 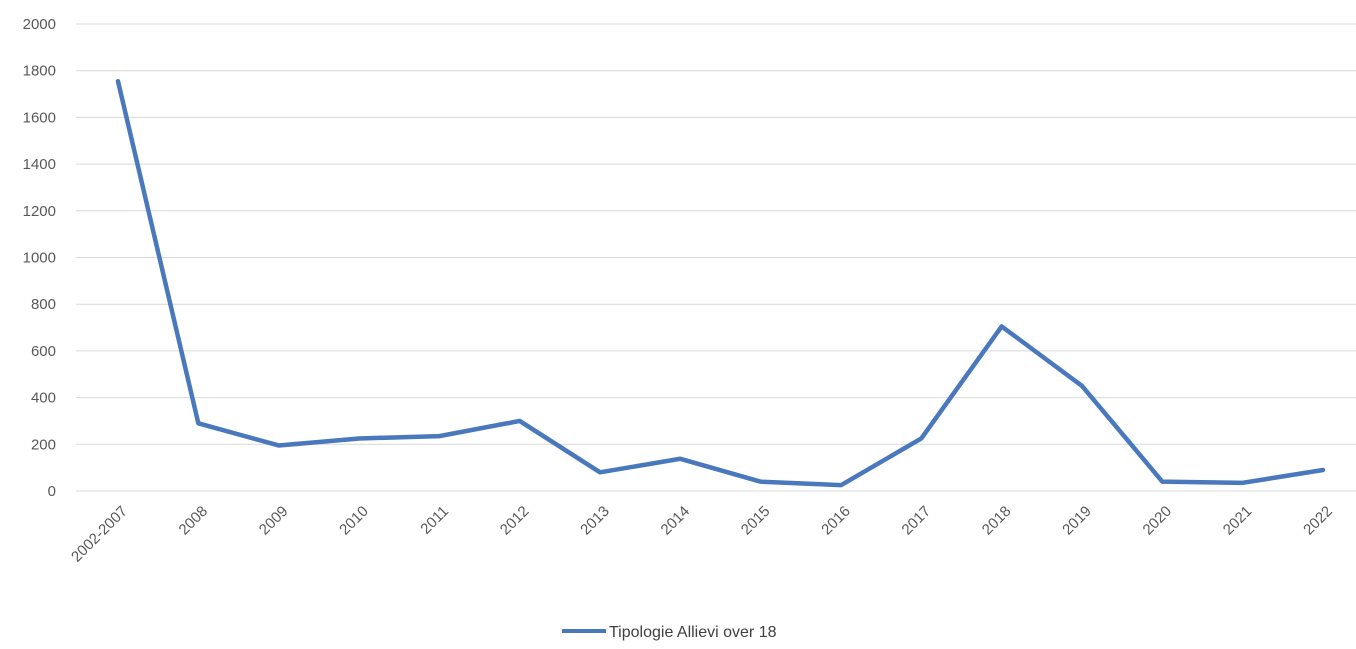 What do you see at coordinates (756, 521) in the screenshot?
I see `x-tick-label: 2015` at bounding box center [756, 521].